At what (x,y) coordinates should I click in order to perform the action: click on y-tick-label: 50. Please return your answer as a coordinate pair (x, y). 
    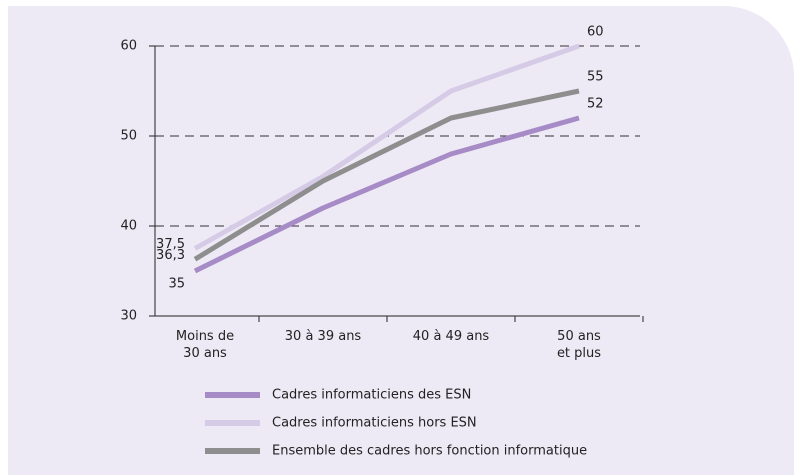
    Looking at the image, I should click on (128, 136).